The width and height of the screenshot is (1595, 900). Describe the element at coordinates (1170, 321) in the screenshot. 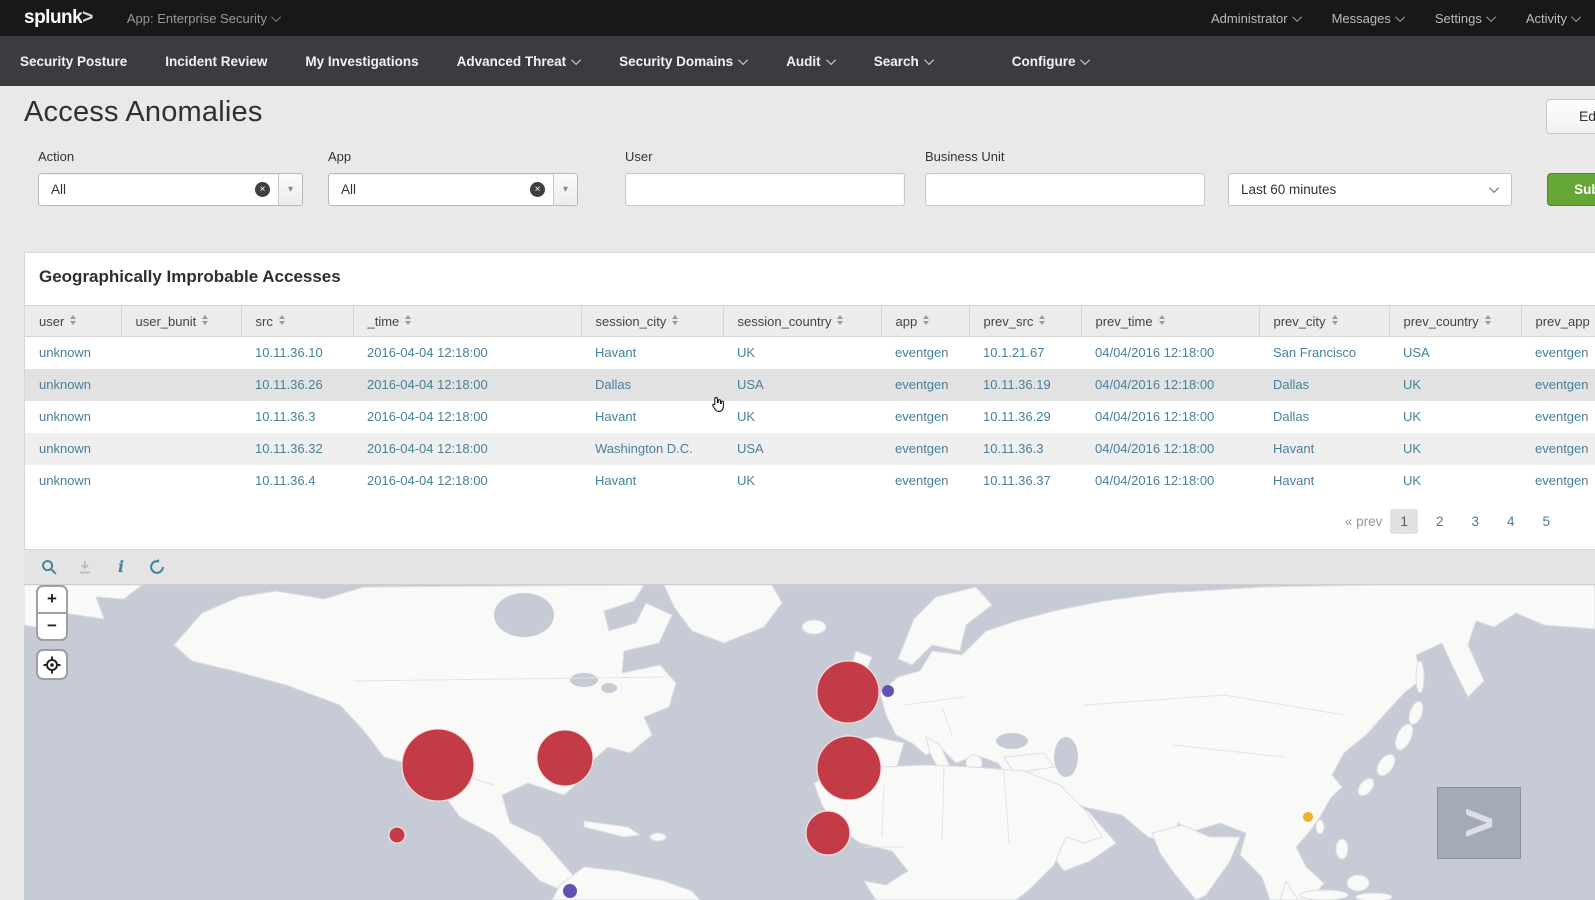

I see `column-header-prev_time: prev_time` at that location.